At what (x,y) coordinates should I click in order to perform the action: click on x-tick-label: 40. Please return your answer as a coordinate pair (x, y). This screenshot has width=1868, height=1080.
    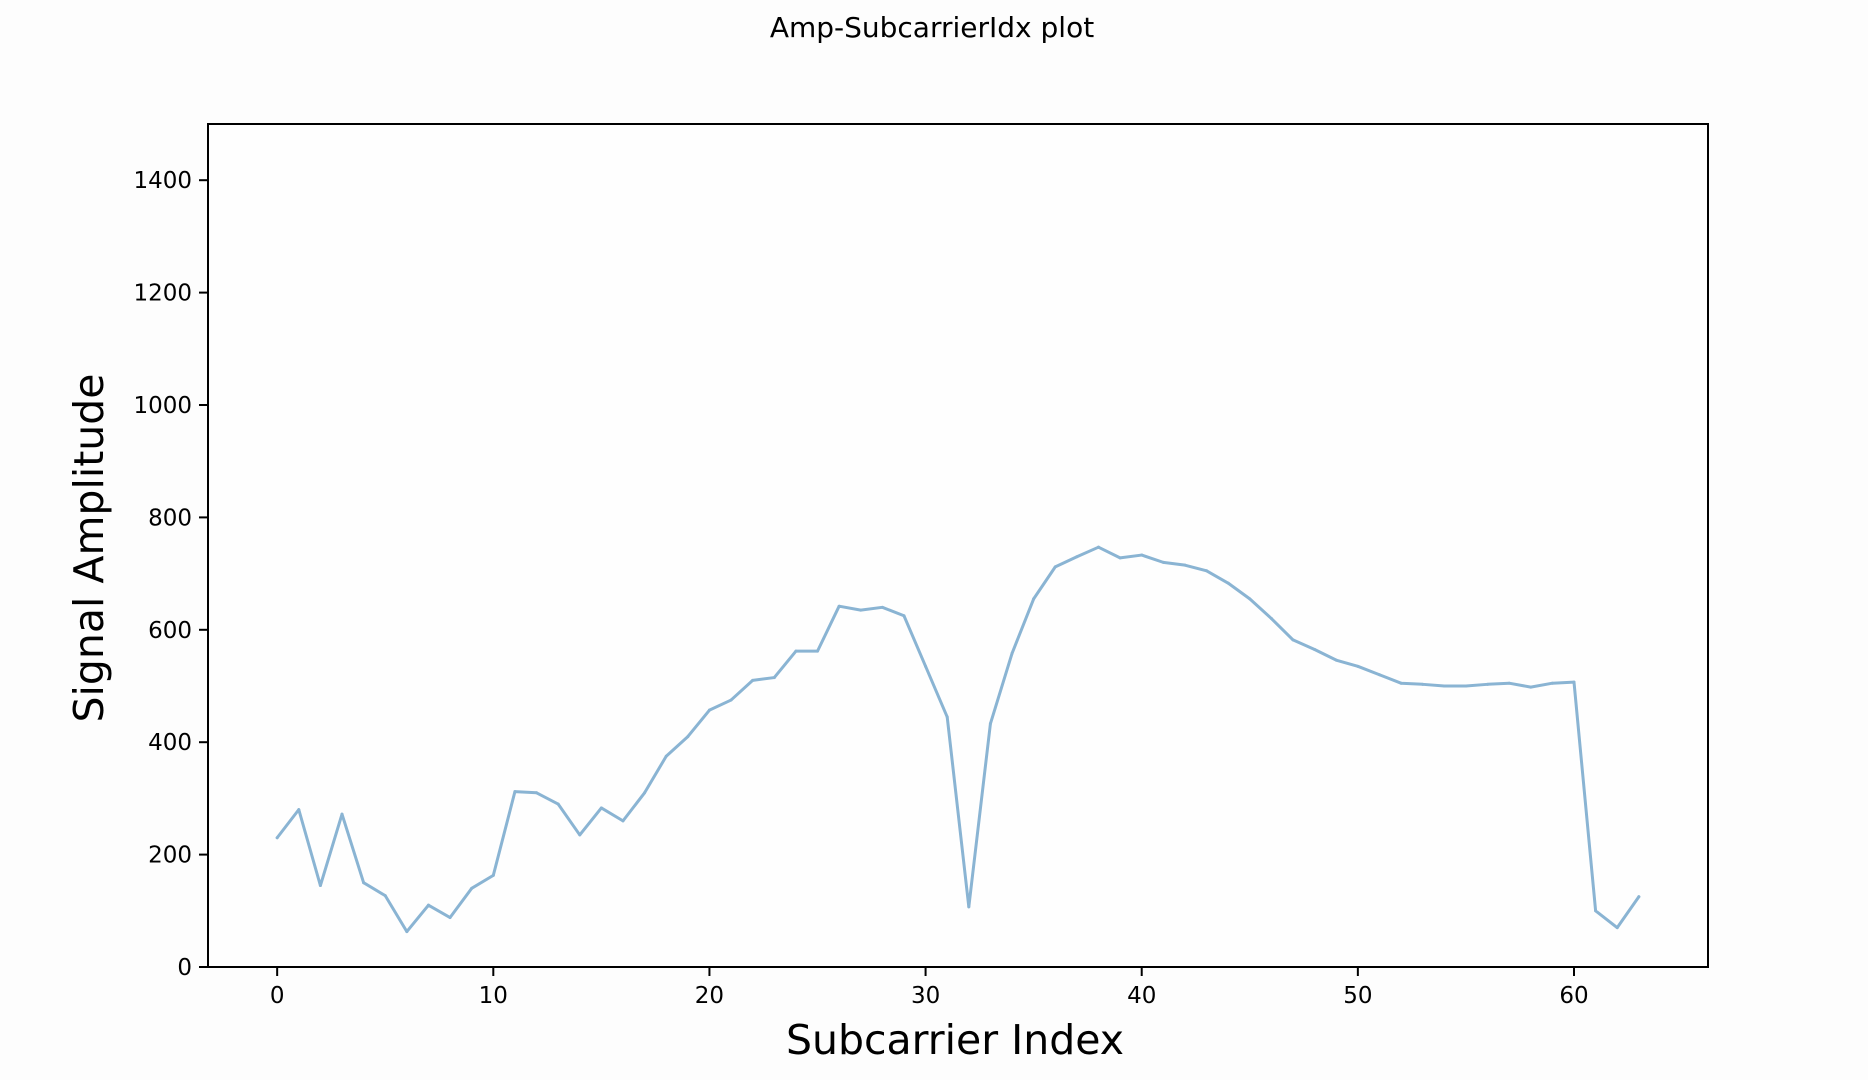
    Looking at the image, I should click on (1141, 996).